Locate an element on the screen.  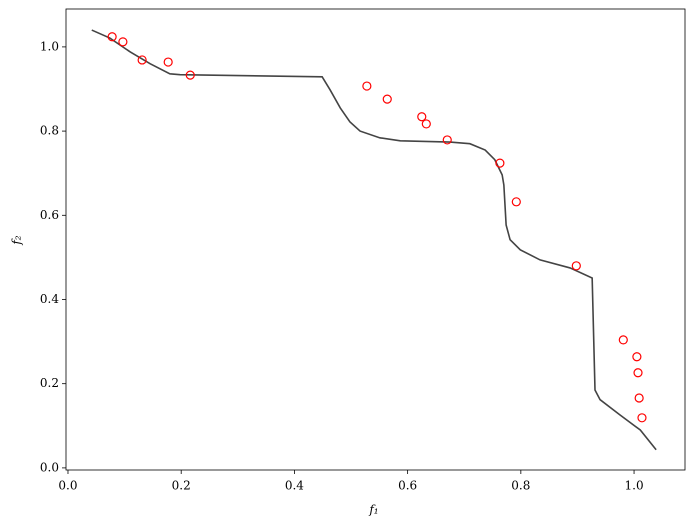
y-tick-label: 0.8 is located at coordinates (49, 131).